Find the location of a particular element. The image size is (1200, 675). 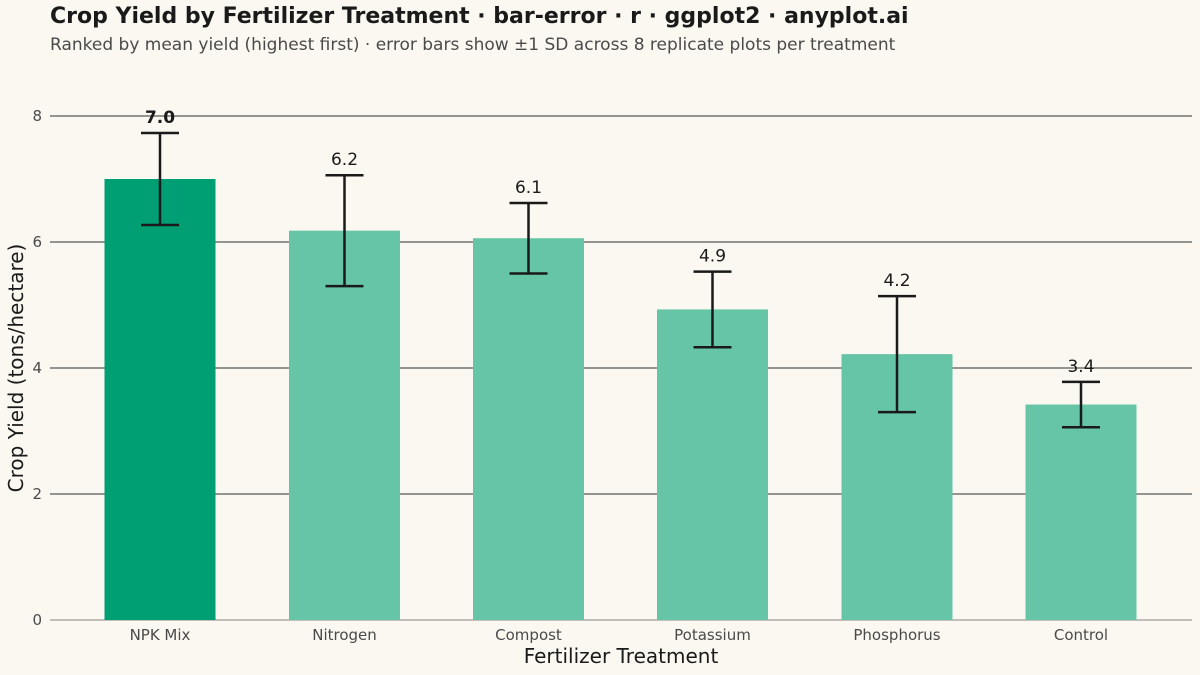

y-tick-label: 0 is located at coordinates (37, 620).